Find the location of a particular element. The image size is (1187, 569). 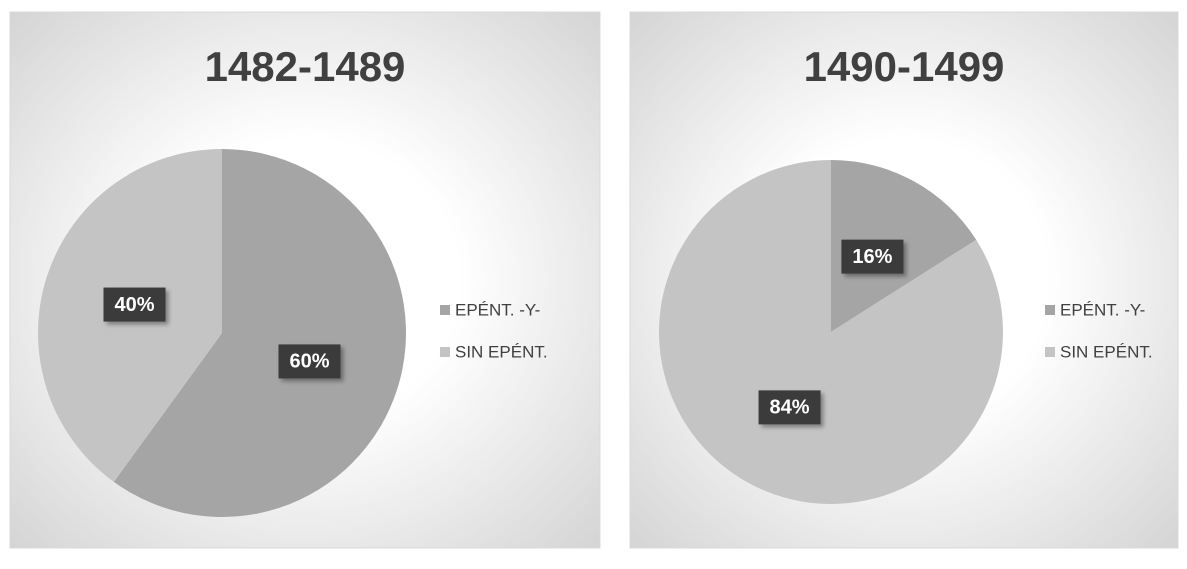

pie-slice is located at coordinates (904, 246).